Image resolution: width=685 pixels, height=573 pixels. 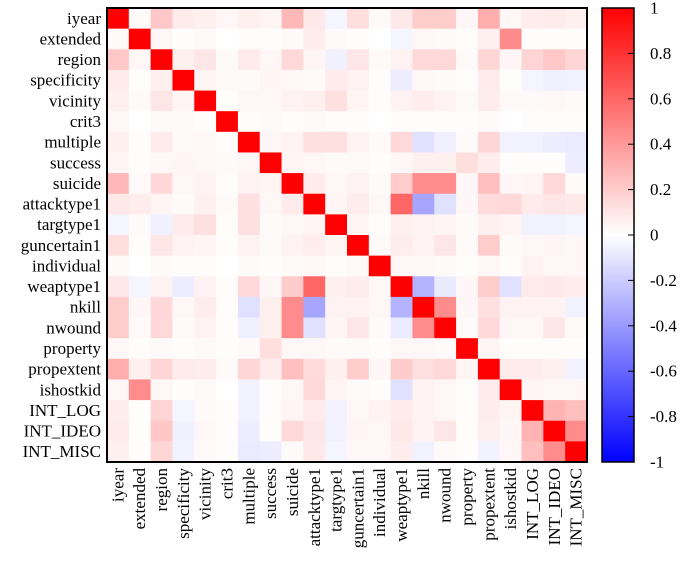 What do you see at coordinates (292, 492) in the screenshot?
I see `column-label: suicide` at bounding box center [292, 492].